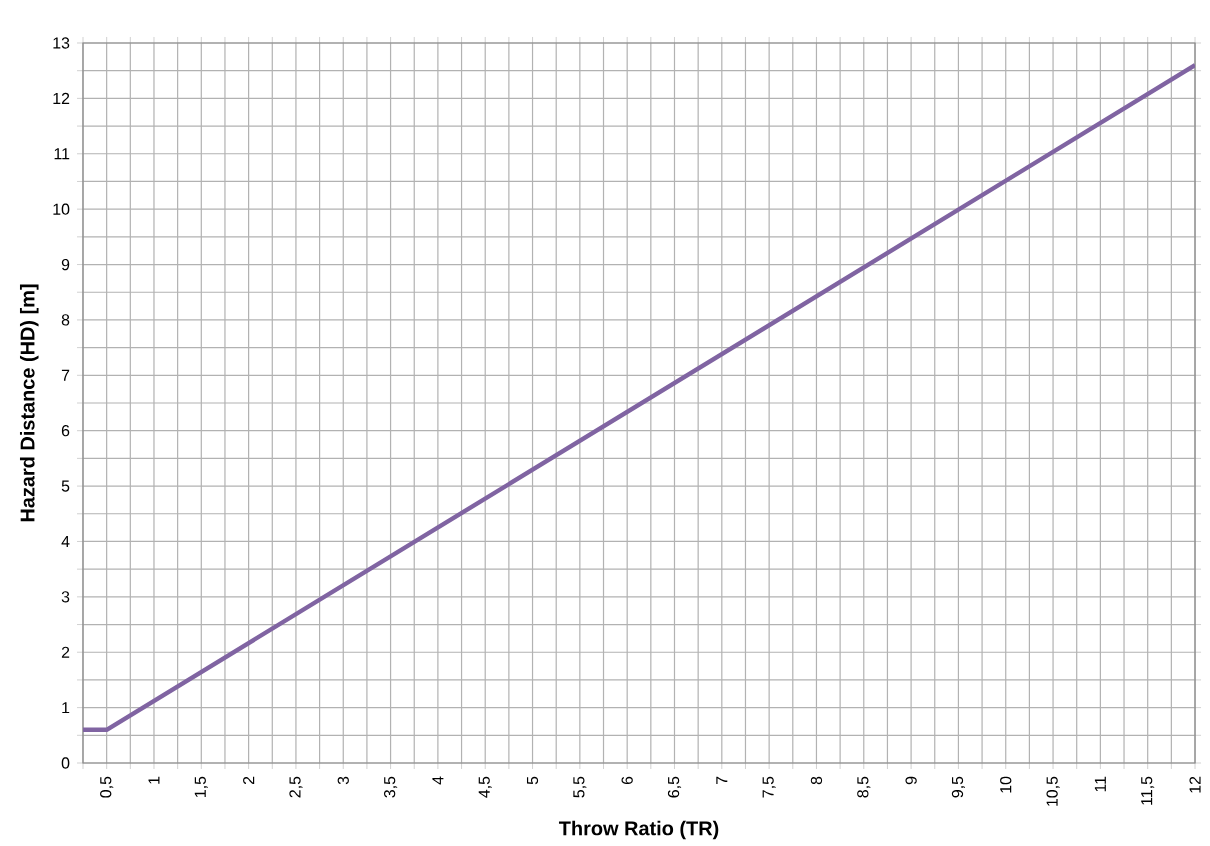 Image resolution: width=1210 pixels, height=846 pixels. Describe the element at coordinates (580, 787) in the screenshot. I see `x-tick-label: 5,5` at that location.